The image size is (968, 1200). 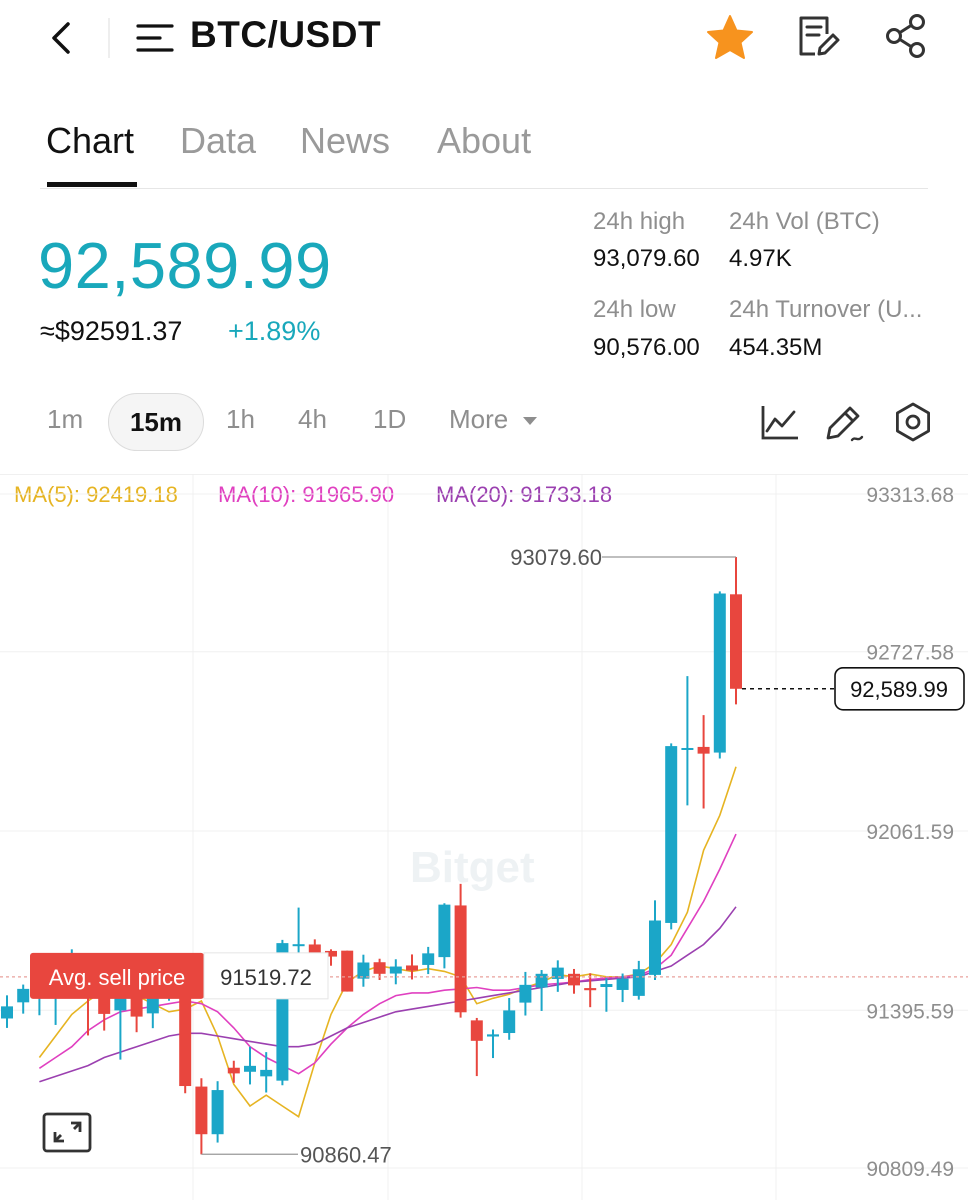 I want to click on y-tick-label: 91395.59, so click(x=910, y=1011).